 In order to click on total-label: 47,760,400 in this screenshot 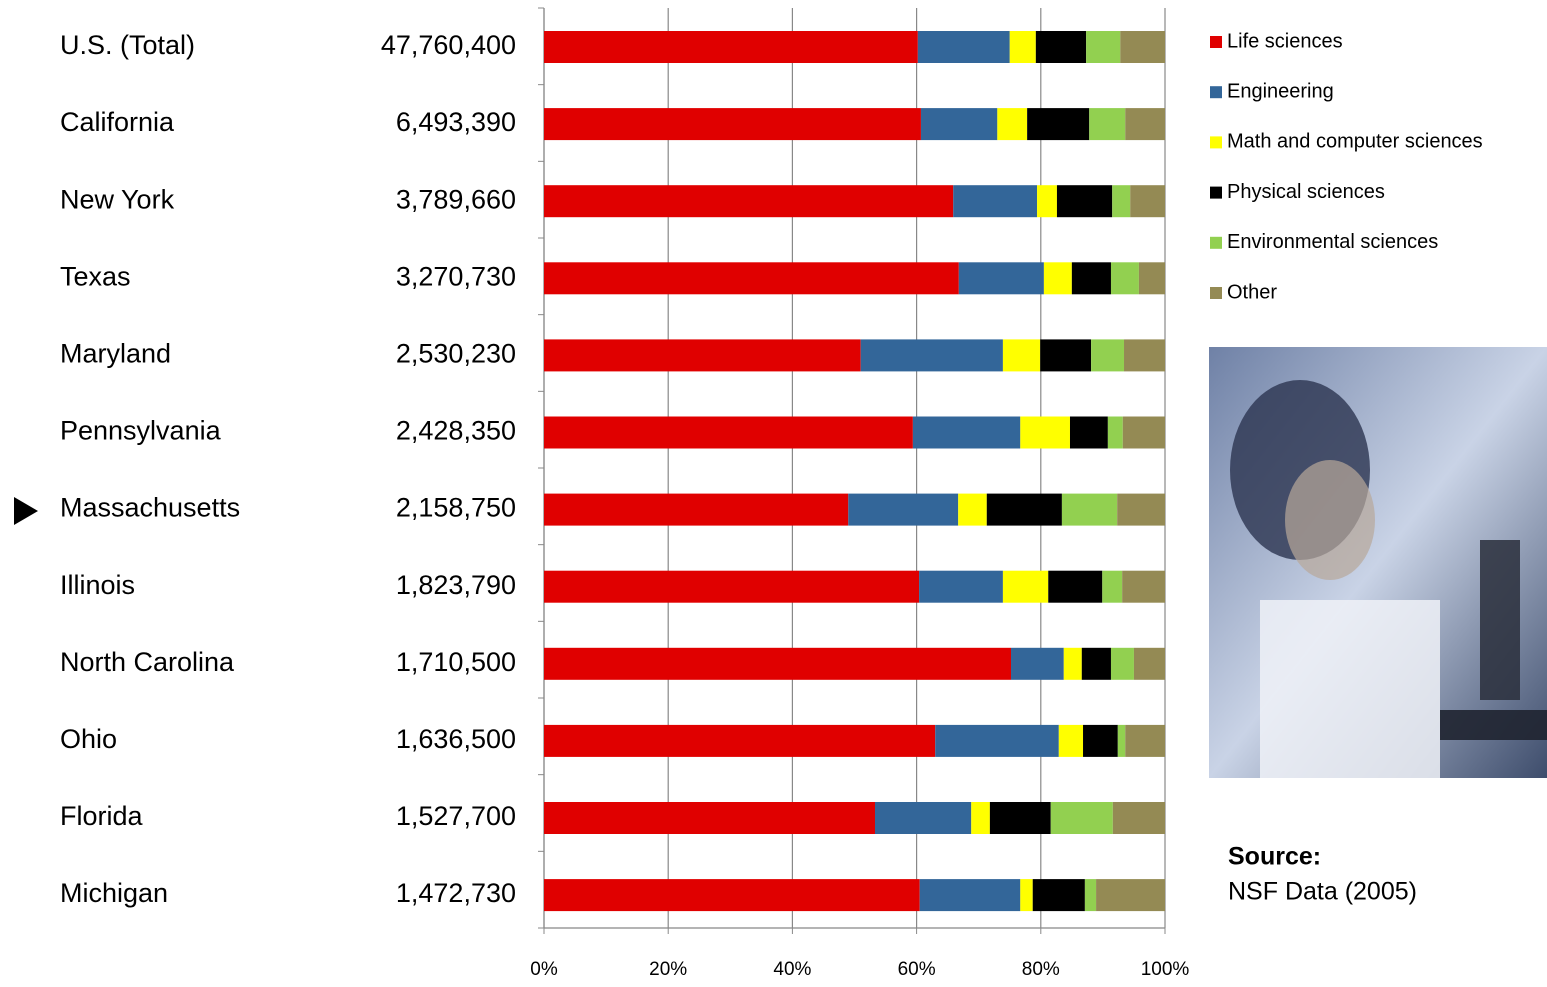, I will do `click(448, 45)`.